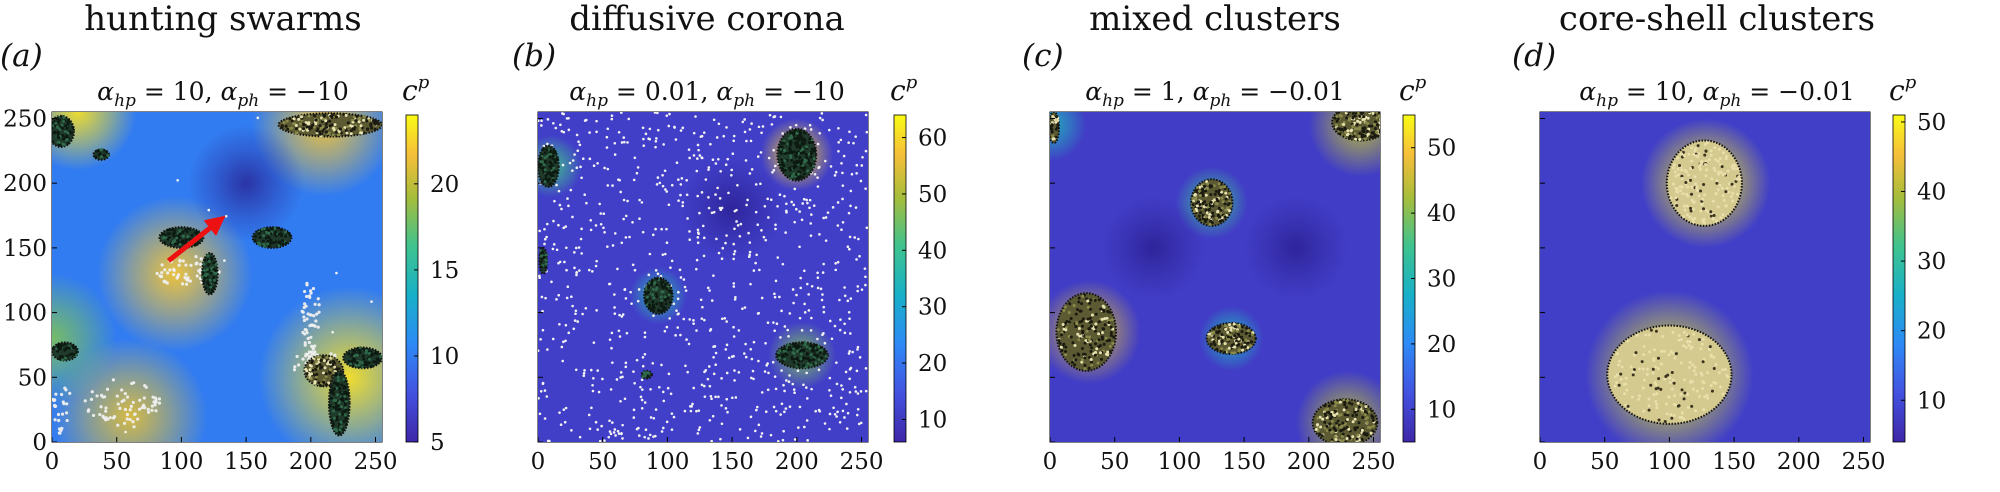 The image size is (2000, 492). Describe the element at coordinates (1050, 462) in the screenshot. I see `panel-c-x-tick-label: 0` at that location.